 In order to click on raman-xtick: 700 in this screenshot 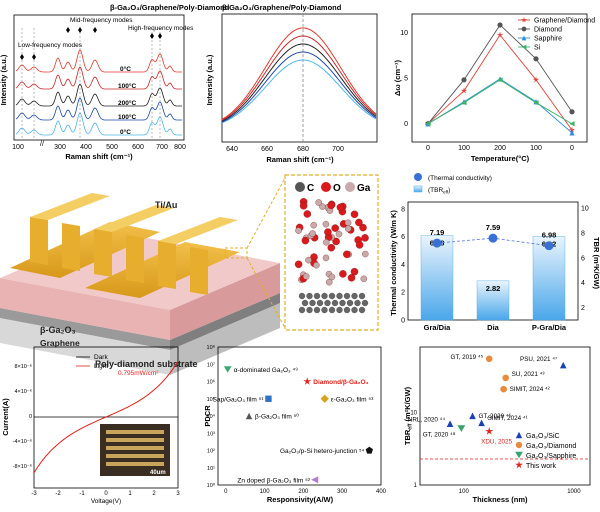, I will do `click(162, 147)`.